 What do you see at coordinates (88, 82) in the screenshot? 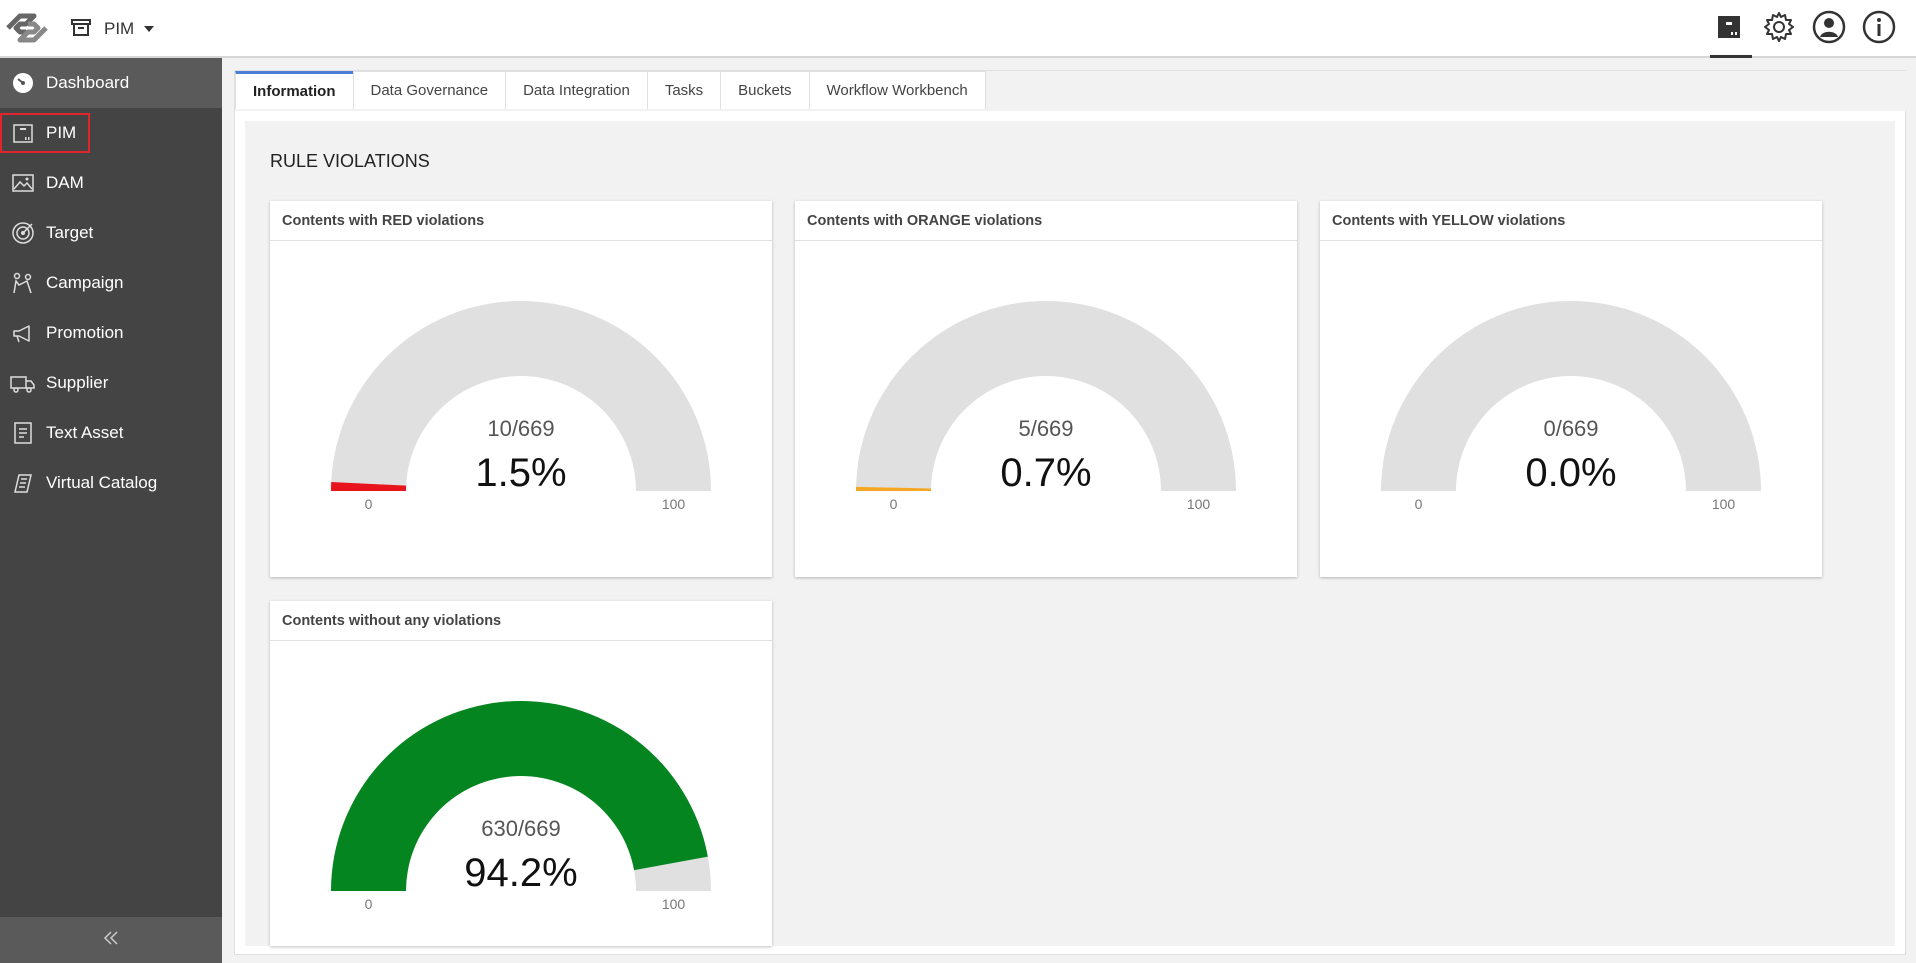
I see `sidebar-item-label: Dashboard` at bounding box center [88, 82].